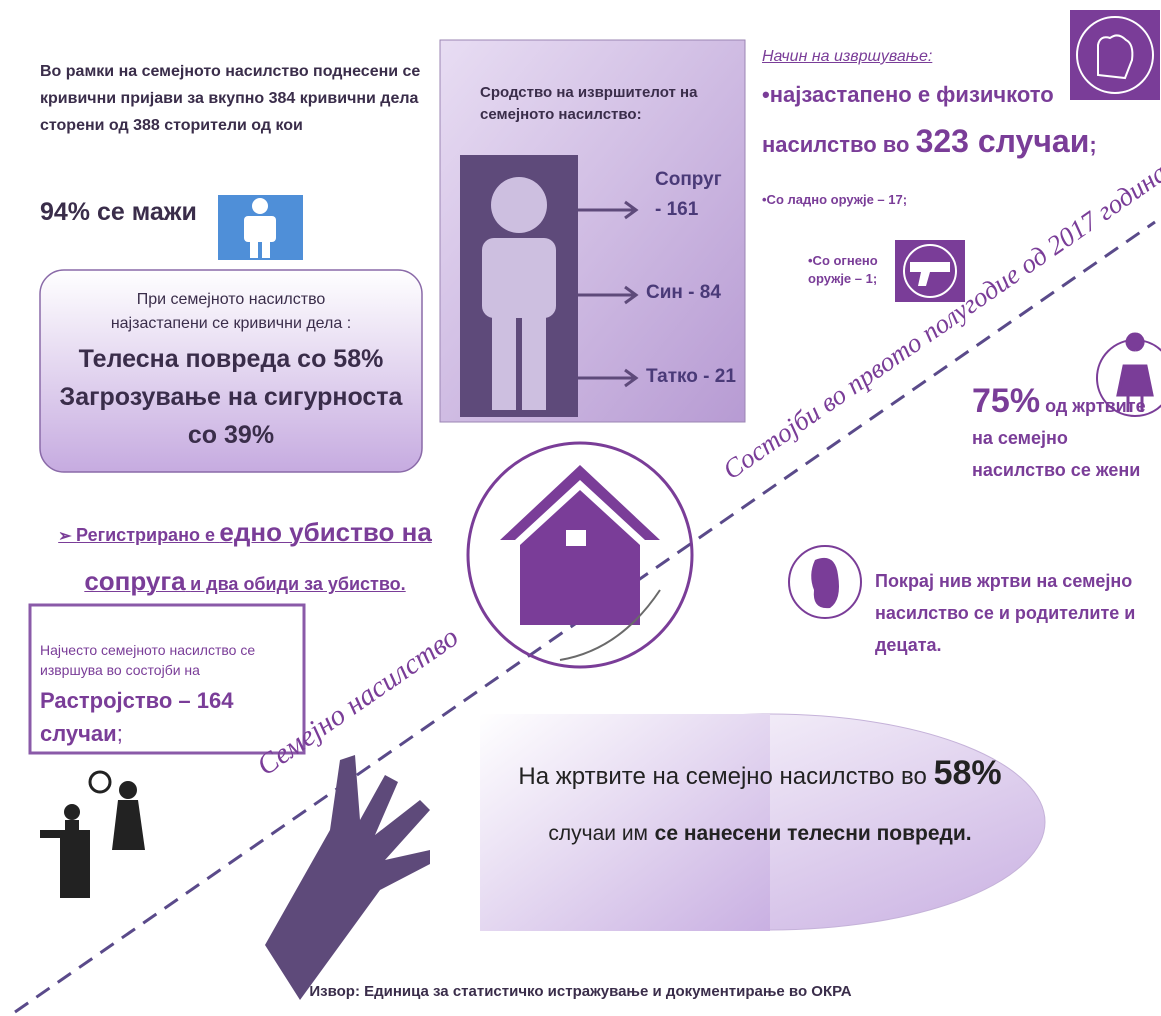  Describe the element at coordinates (1135, 372) in the screenshot. I see `woman-shape` at that location.